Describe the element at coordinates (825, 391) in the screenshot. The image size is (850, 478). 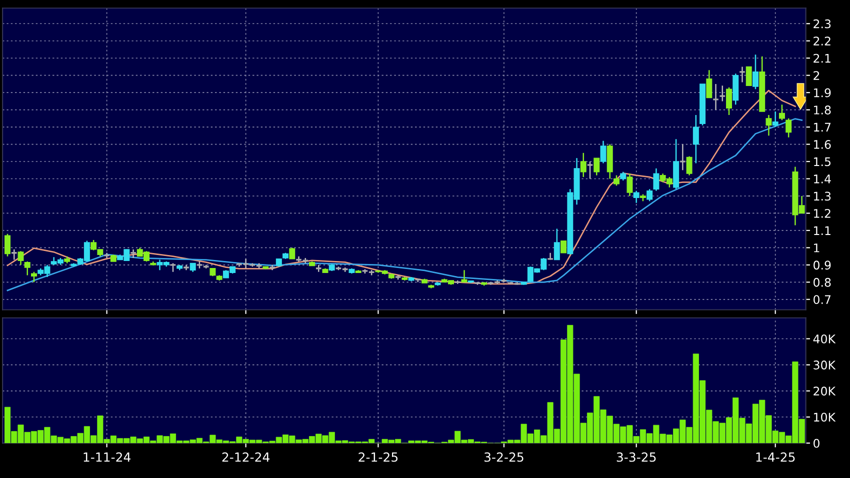
I see `y-tick-label: 20K` at that location.